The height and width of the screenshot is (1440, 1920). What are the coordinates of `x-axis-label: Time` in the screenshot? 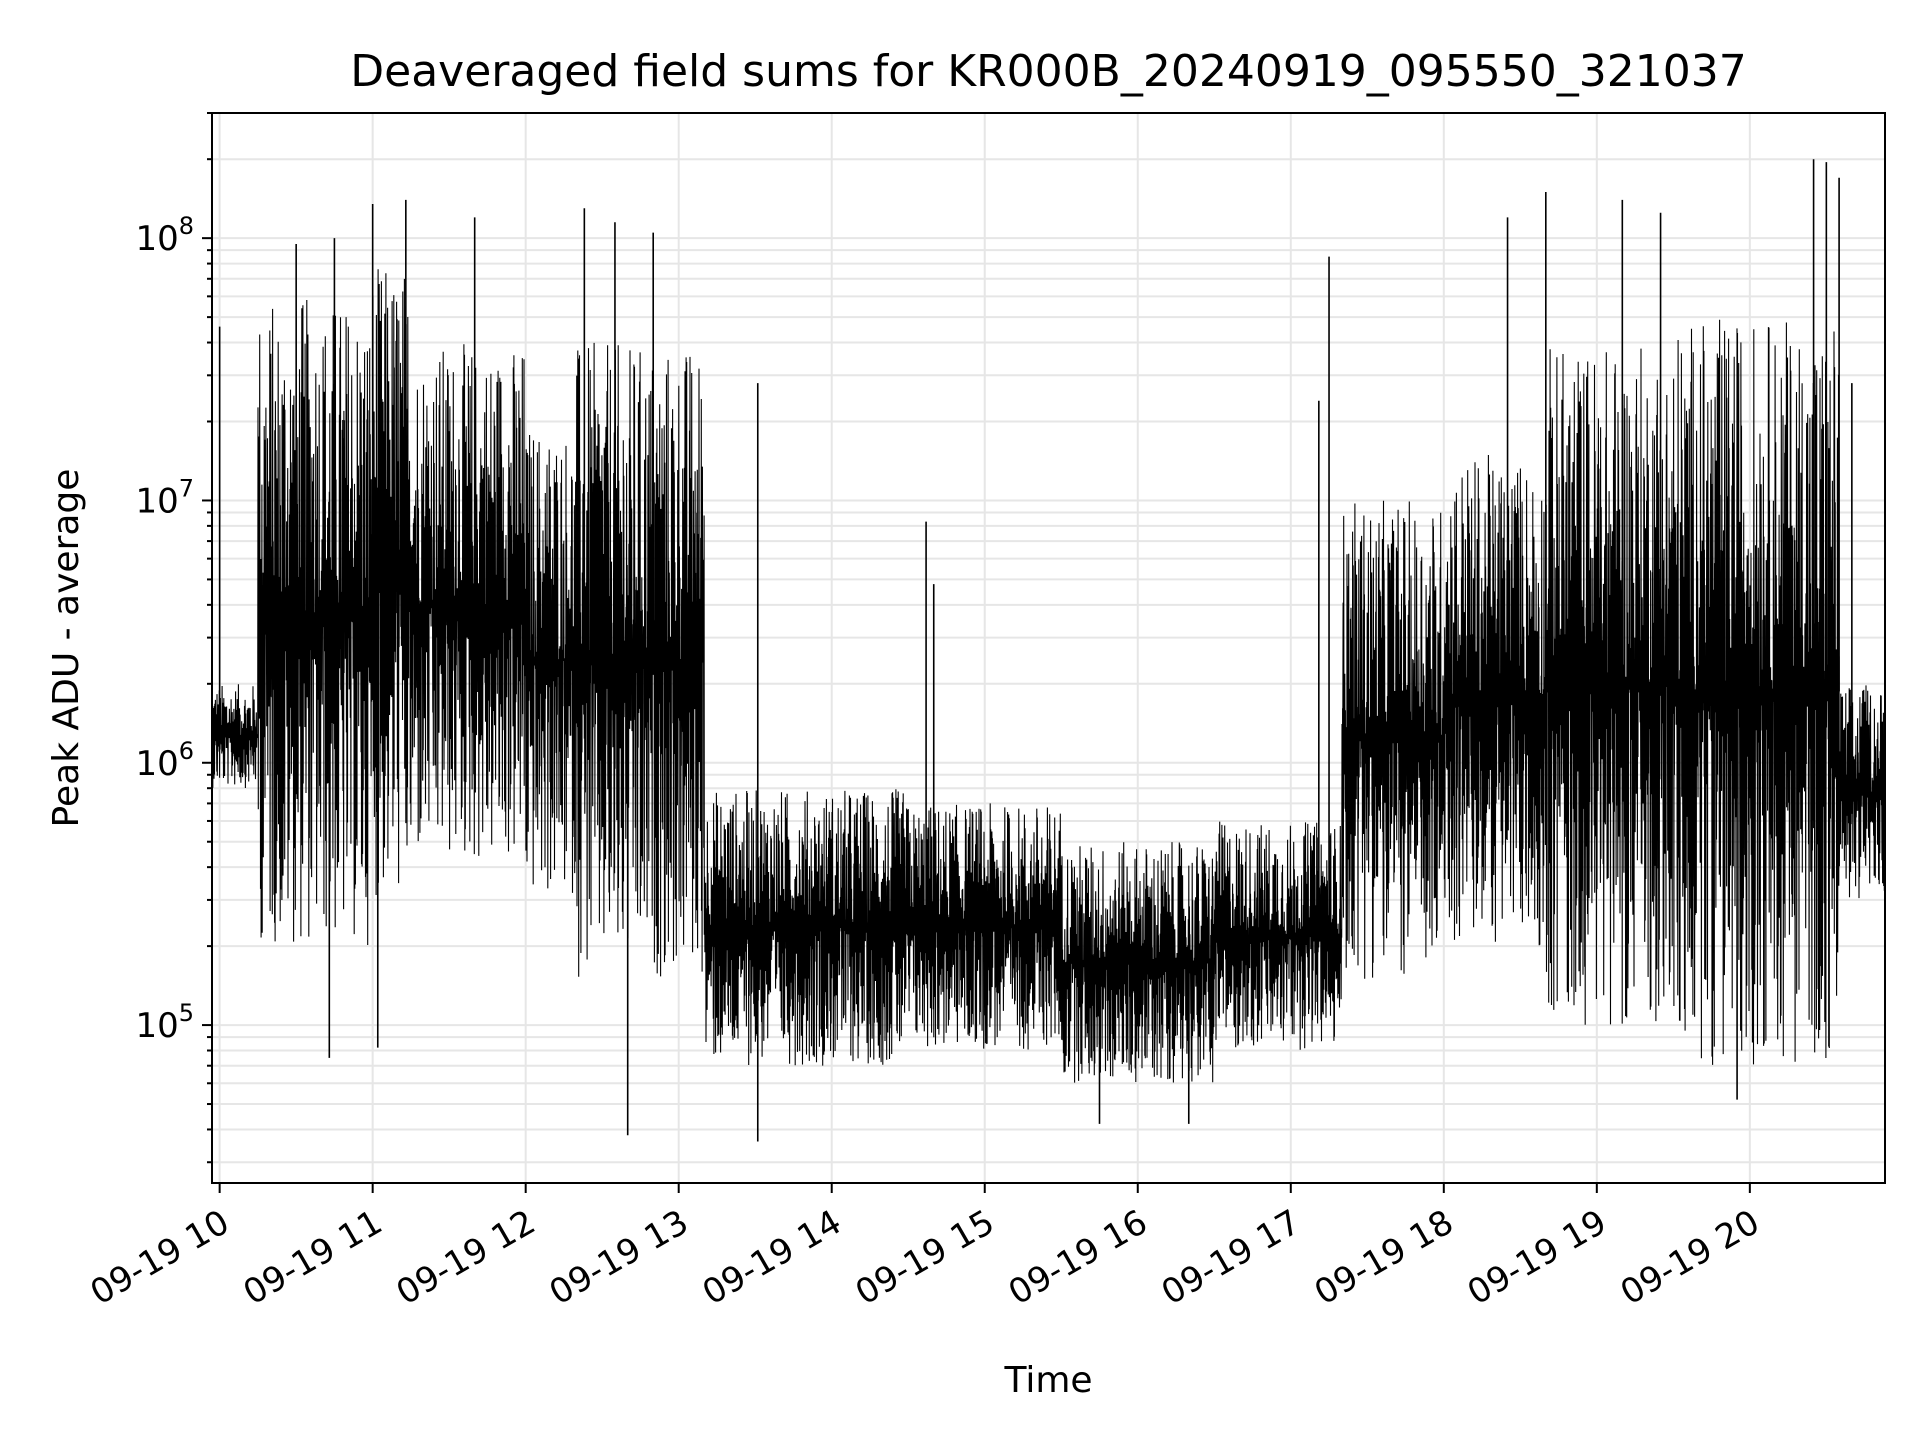 It's located at (1047, 1380).